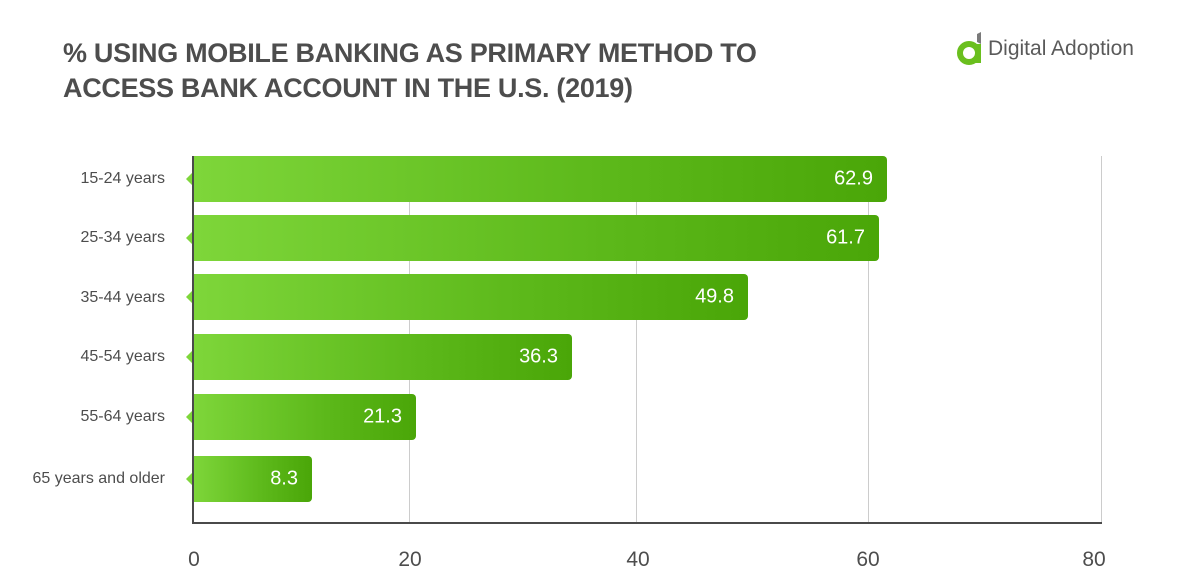 Image resolution: width=1200 pixels, height=583 pixels. What do you see at coordinates (284, 478) in the screenshot?
I see `bar-value-label: 8.3` at bounding box center [284, 478].